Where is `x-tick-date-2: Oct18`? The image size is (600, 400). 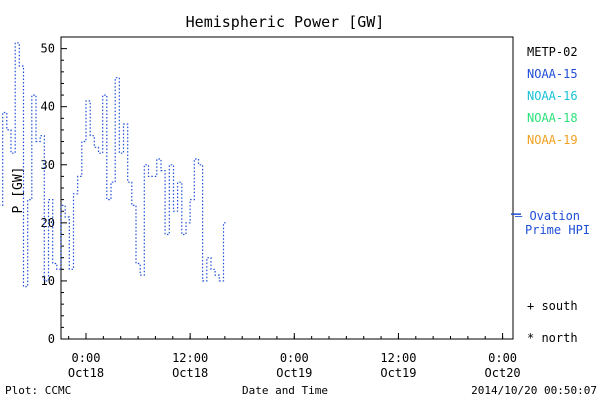 x-tick-date-2: Oct18 is located at coordinates (190, 373).